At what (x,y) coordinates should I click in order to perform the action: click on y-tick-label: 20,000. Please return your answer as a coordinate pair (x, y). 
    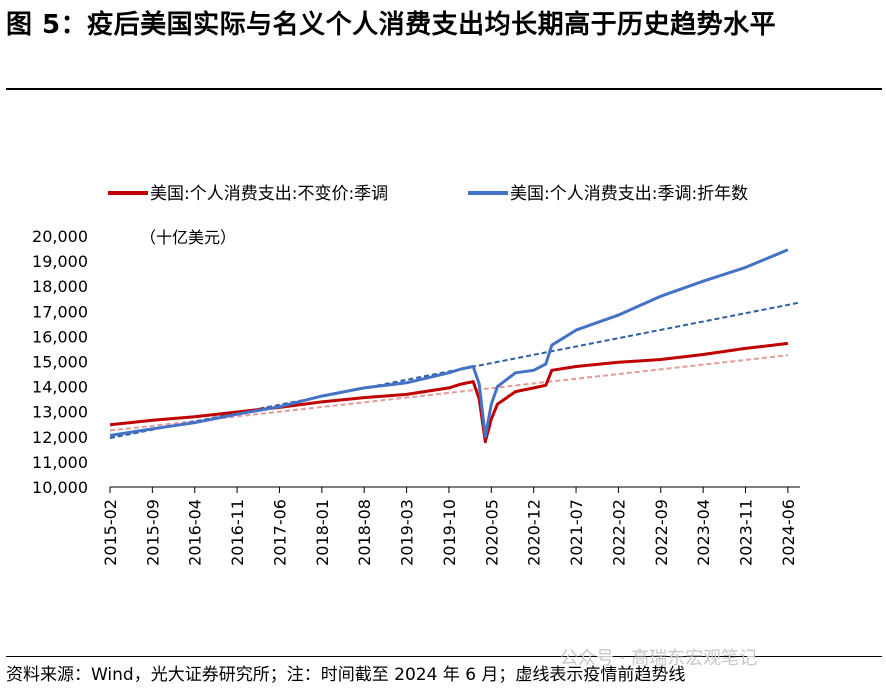
    Looking at the image, I should click on (60, 236).